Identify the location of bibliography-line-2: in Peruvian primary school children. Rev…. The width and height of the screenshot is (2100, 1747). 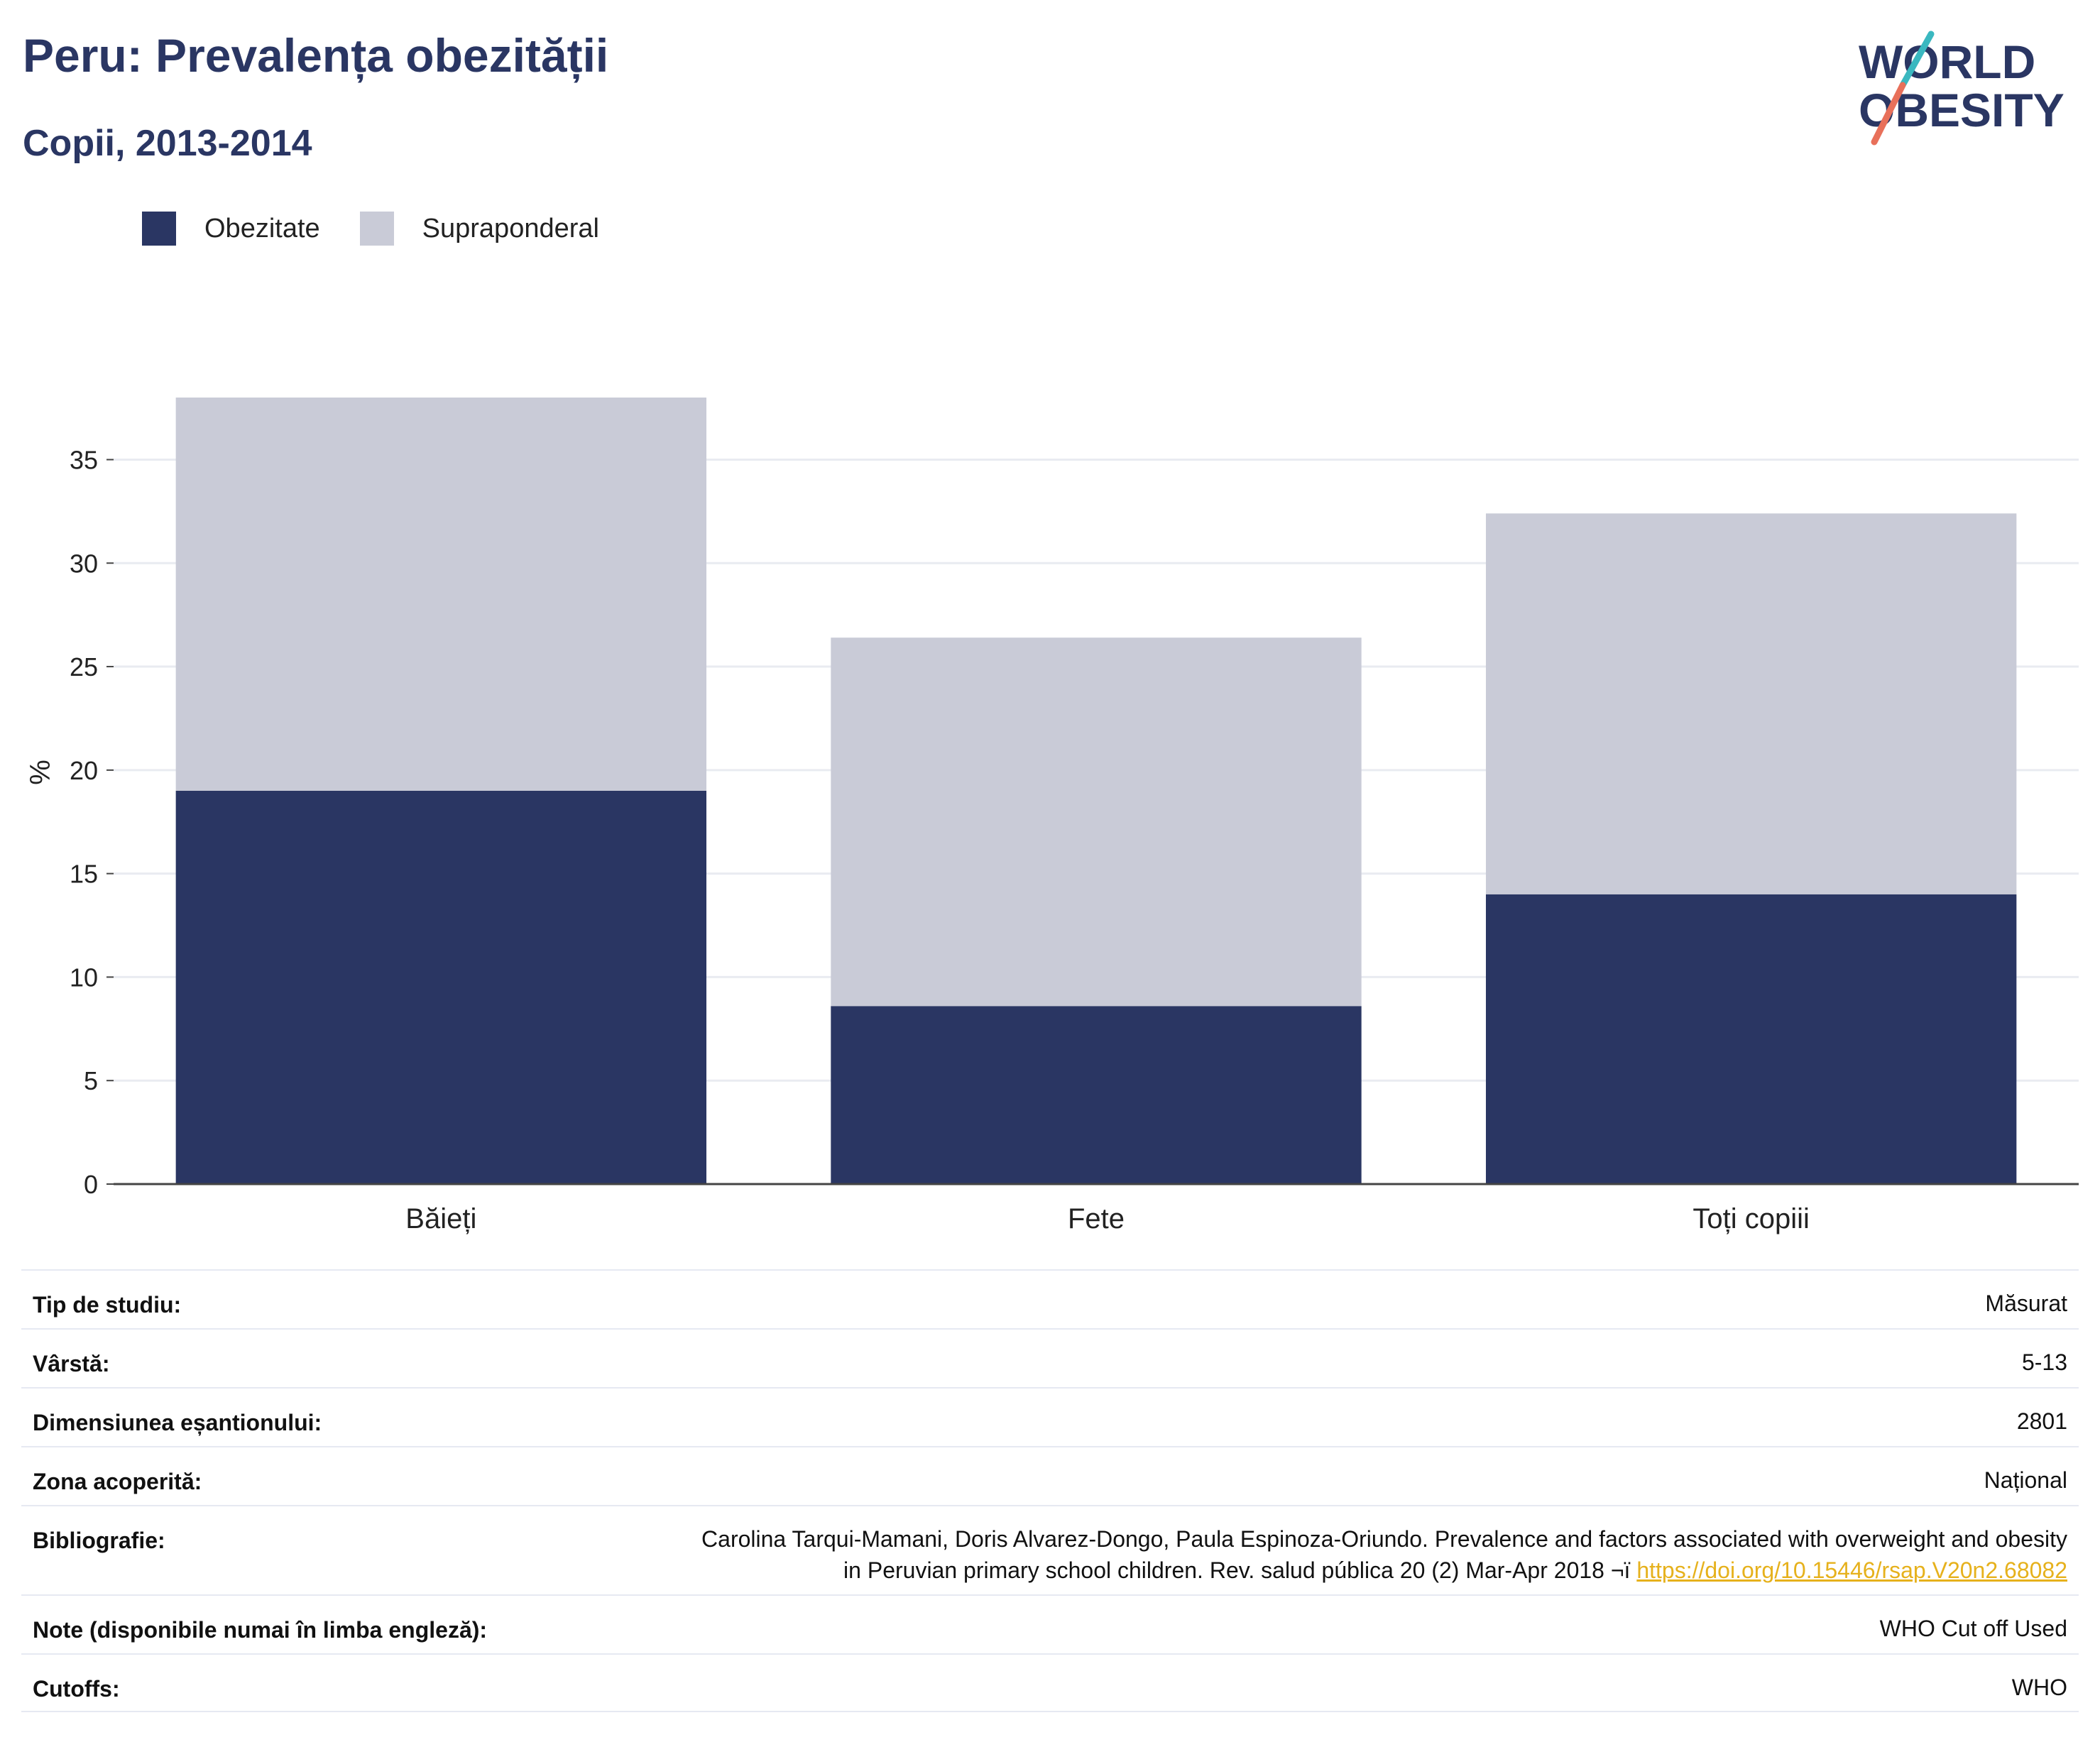
(1237, 1570).